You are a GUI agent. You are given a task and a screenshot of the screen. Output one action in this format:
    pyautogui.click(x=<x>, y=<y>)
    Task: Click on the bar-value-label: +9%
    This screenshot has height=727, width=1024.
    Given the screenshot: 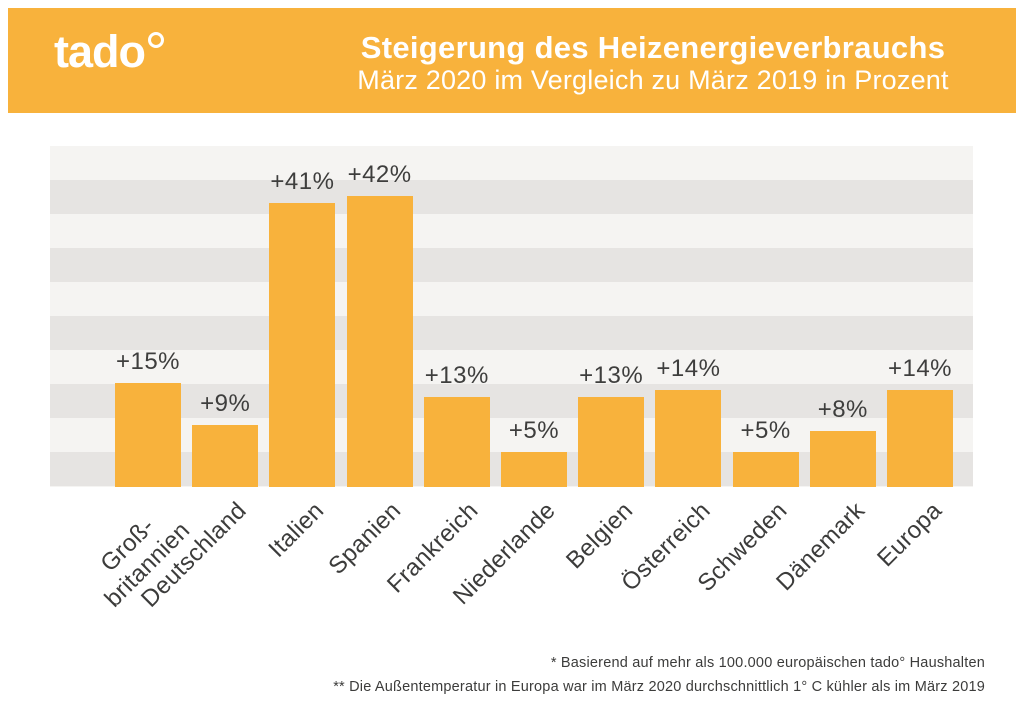 What is the action you would take?
    pyautogui.click(x=225, y=403)
    